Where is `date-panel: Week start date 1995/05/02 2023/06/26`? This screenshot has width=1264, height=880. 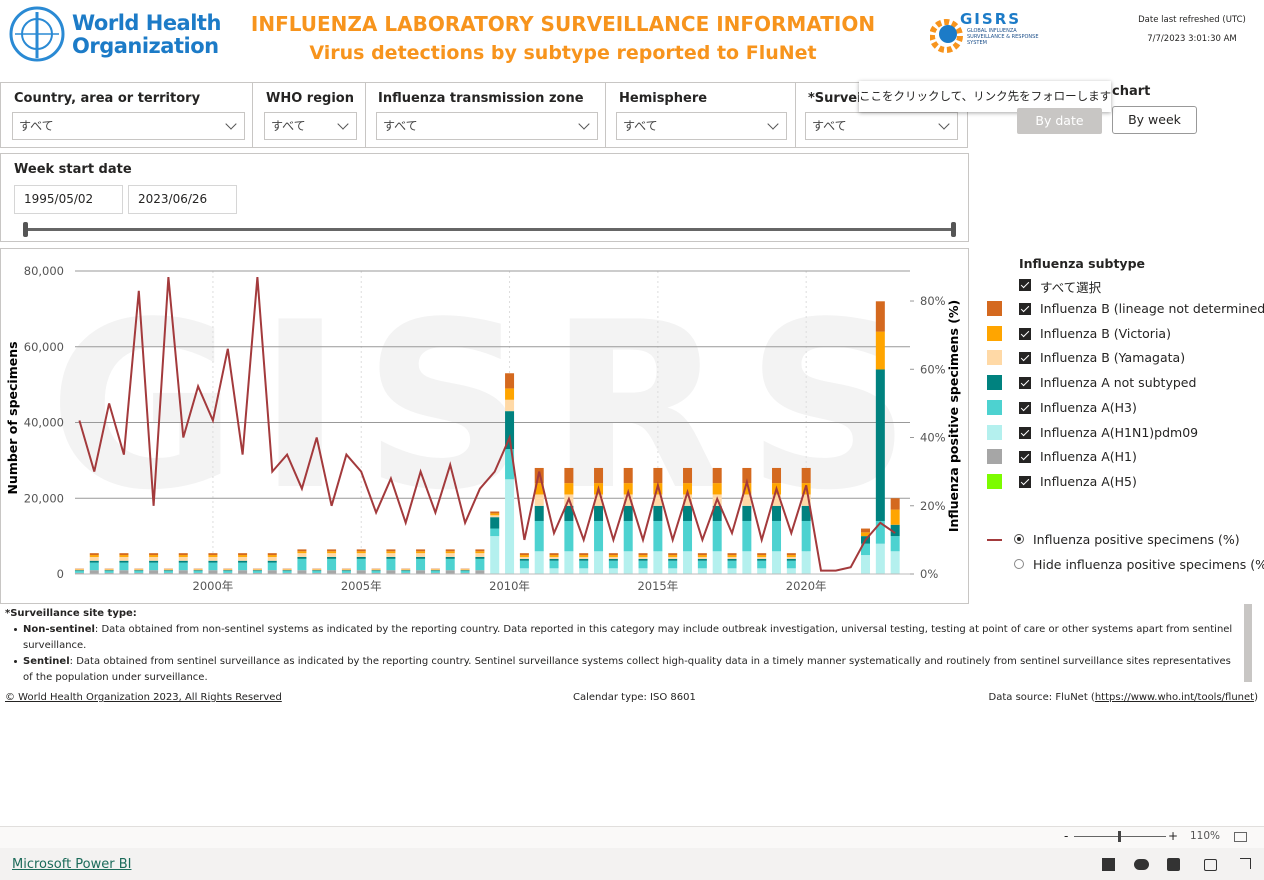
date-panel: Week start date 1995/05/02 2023/06/26 is located at coordinates (484, 197).